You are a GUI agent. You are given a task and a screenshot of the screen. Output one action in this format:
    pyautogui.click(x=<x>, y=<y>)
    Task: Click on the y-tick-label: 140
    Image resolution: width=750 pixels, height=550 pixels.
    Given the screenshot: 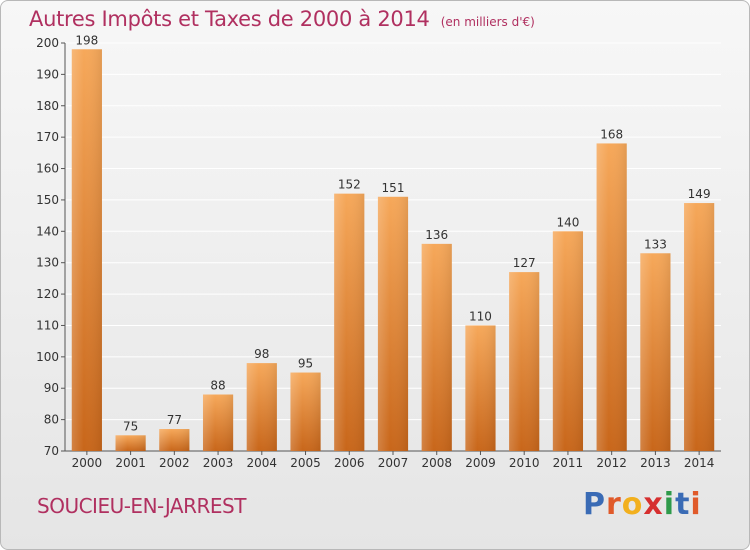 What is the action you would take?
    pyautogui.click(x=47, y=231)
    